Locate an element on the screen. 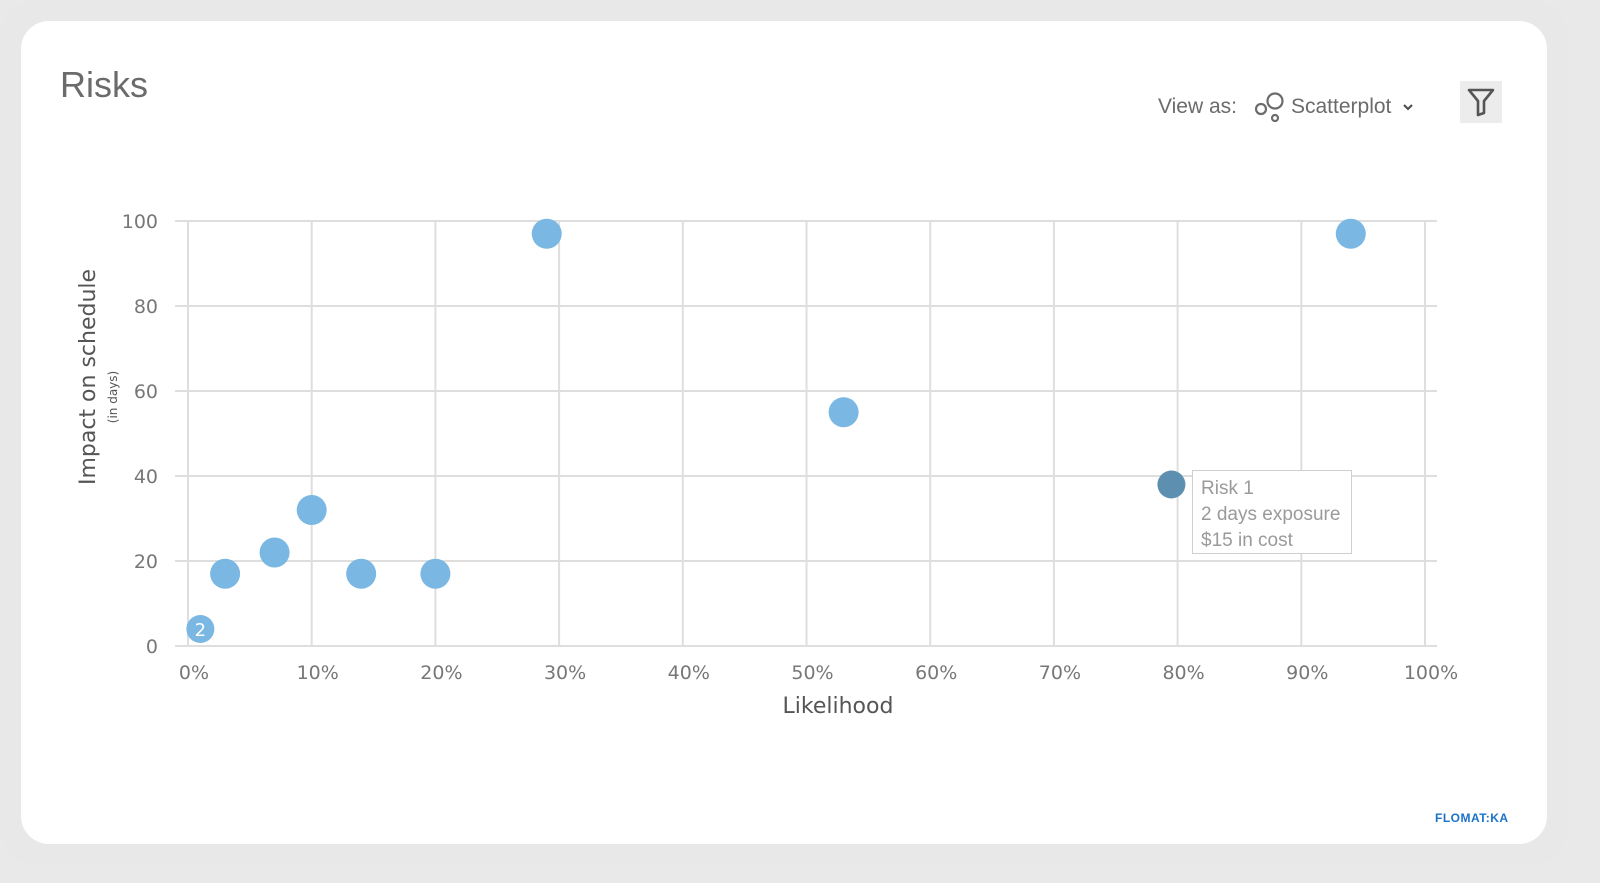 This screenshot has height=883, width=1600. x-tick-label: 30% is located at coordinates (565, 673).